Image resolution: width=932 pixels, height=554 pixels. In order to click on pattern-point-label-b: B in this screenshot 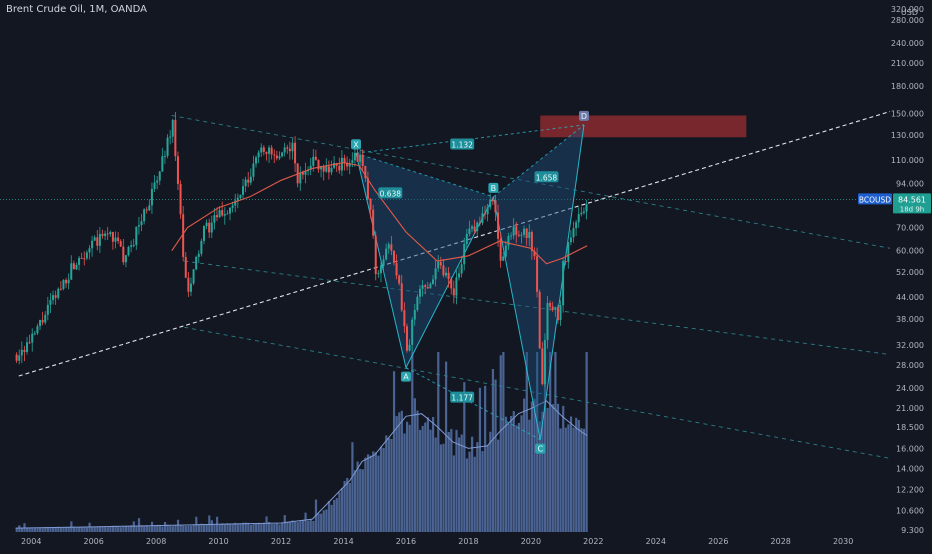, I will do `click(494, 188)`.